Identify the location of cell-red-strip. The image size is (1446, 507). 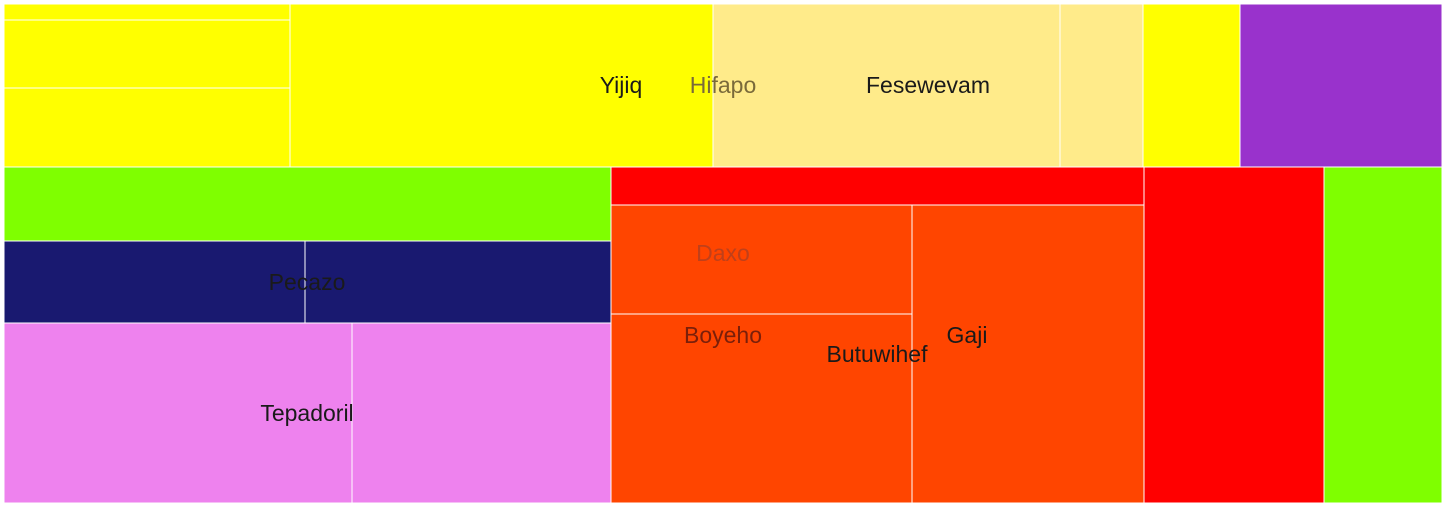
(877, 186).